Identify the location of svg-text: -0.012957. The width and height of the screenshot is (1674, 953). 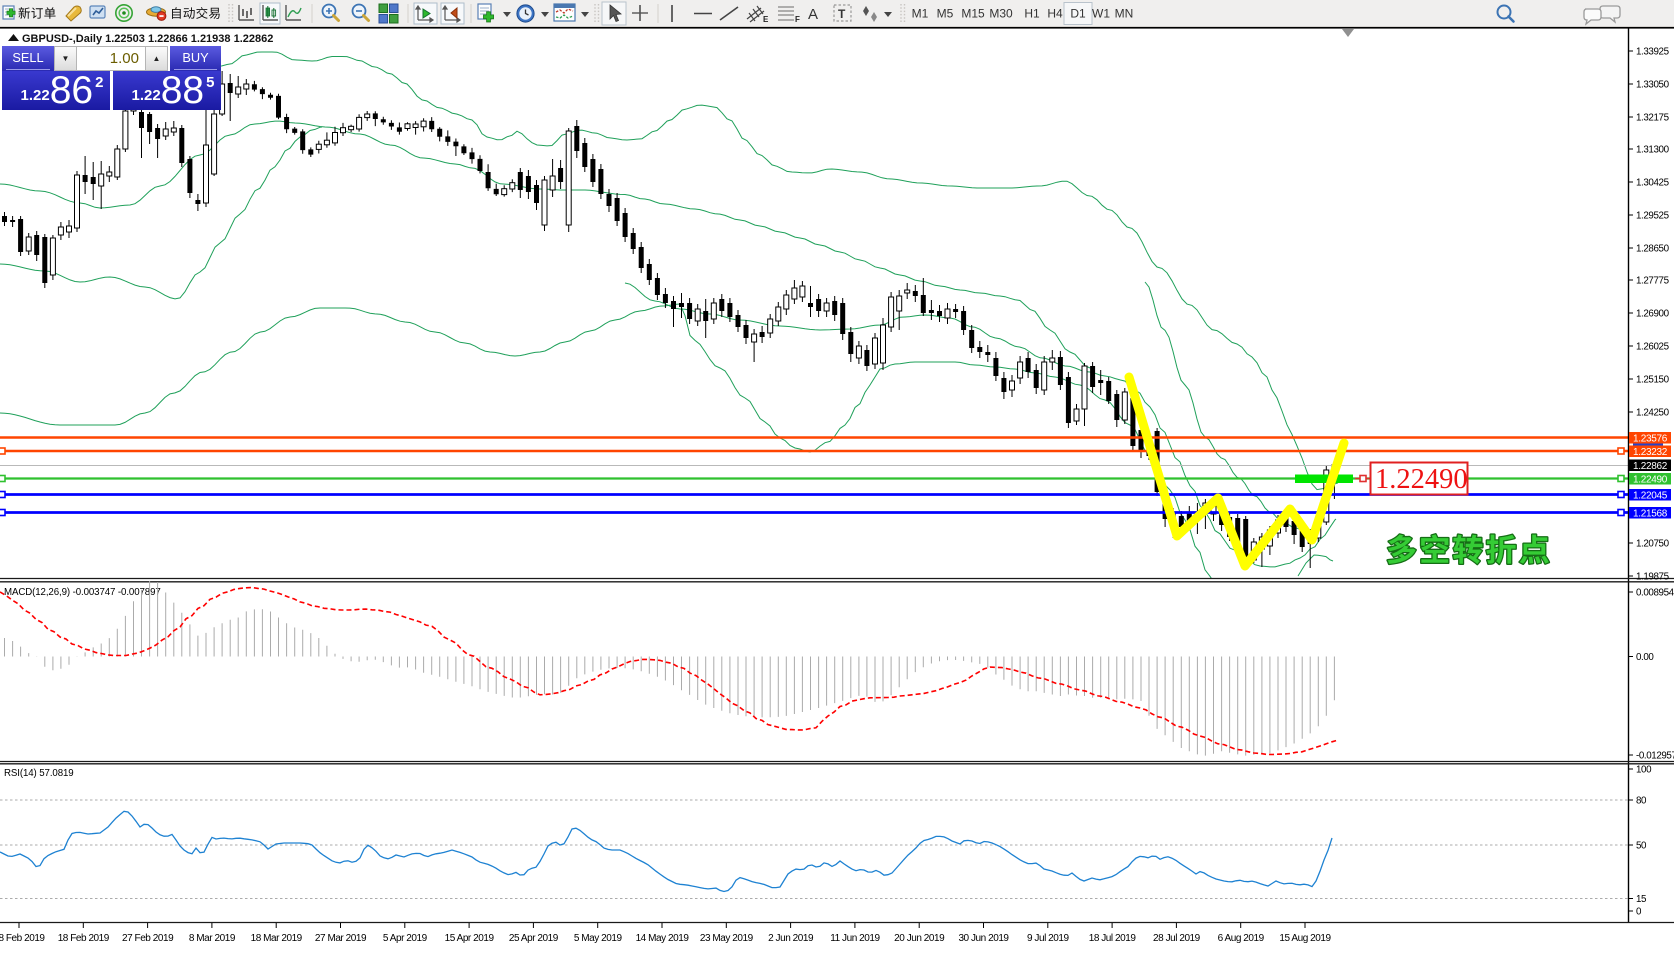
(1655, 756).